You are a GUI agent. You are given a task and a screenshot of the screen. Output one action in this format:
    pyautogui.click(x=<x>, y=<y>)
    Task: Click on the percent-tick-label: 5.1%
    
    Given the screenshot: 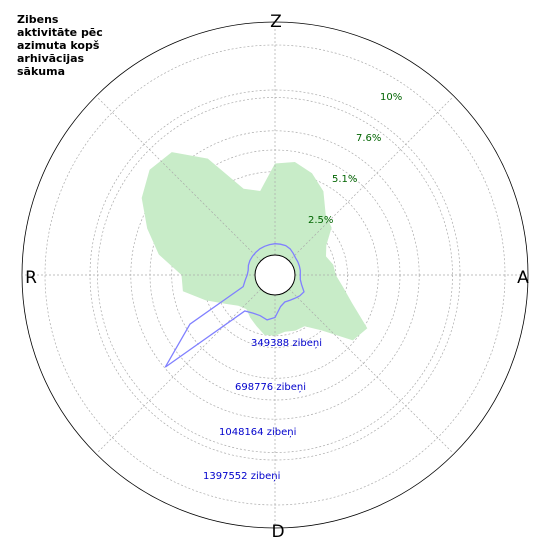 What is the action you would take?
    pyautogui.click(x=344, y=179)
    